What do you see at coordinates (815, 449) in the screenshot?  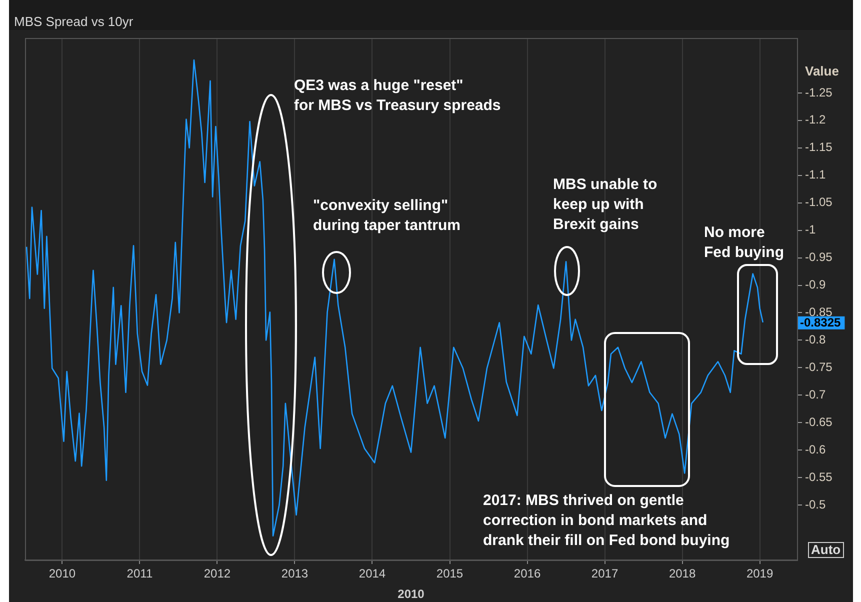 I see `y-tick-label: -0.6` at bounding box center [815, 449].